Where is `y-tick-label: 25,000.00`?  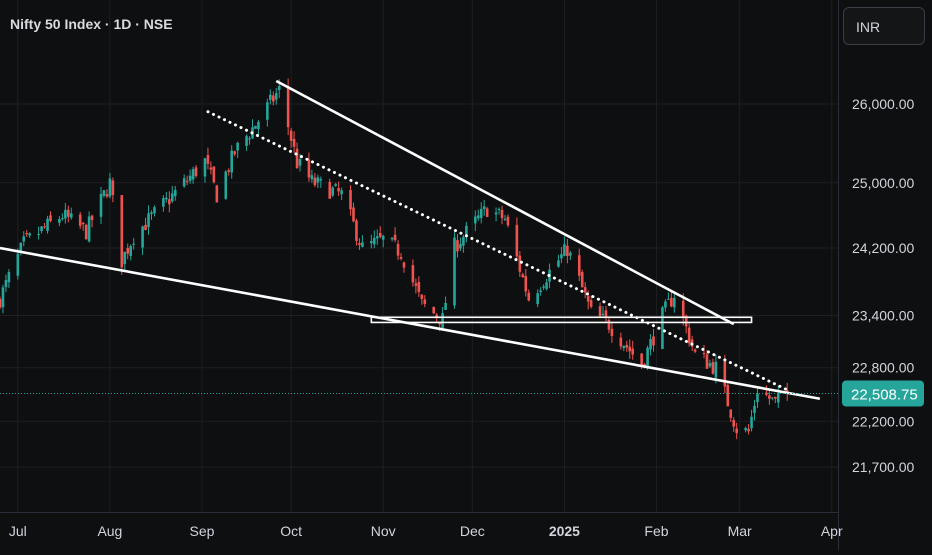
y-tick-label: 25,000.00 is located at coordinates (883, 183).